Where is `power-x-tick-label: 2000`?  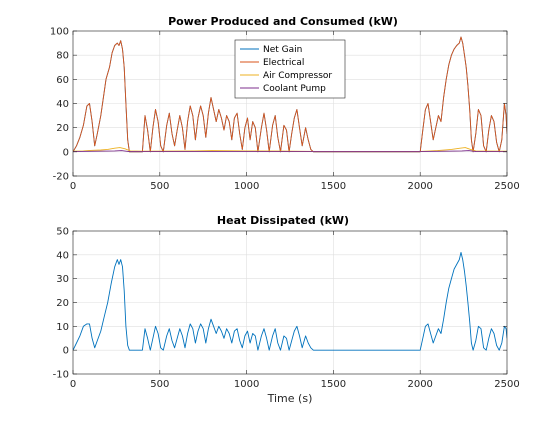 power-x-tick-label: 2000 is located at coordinates (419, 186).